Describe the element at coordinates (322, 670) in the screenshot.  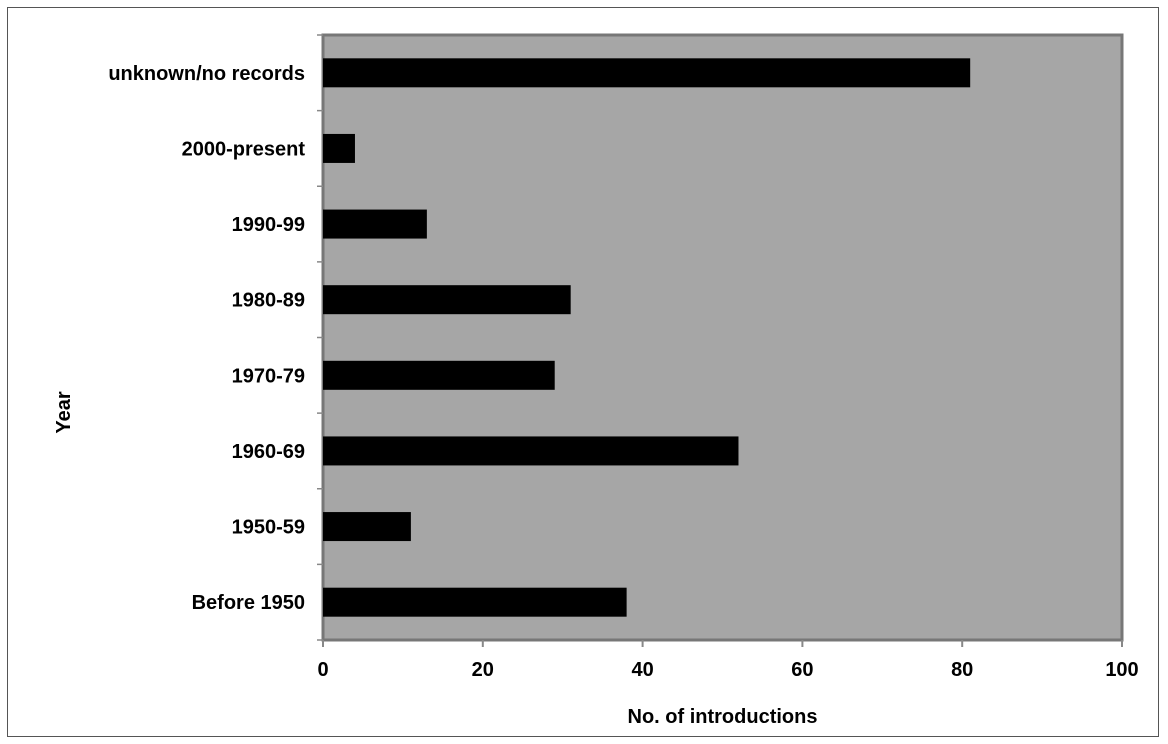
I see `x-tick-label: 0` at that location.